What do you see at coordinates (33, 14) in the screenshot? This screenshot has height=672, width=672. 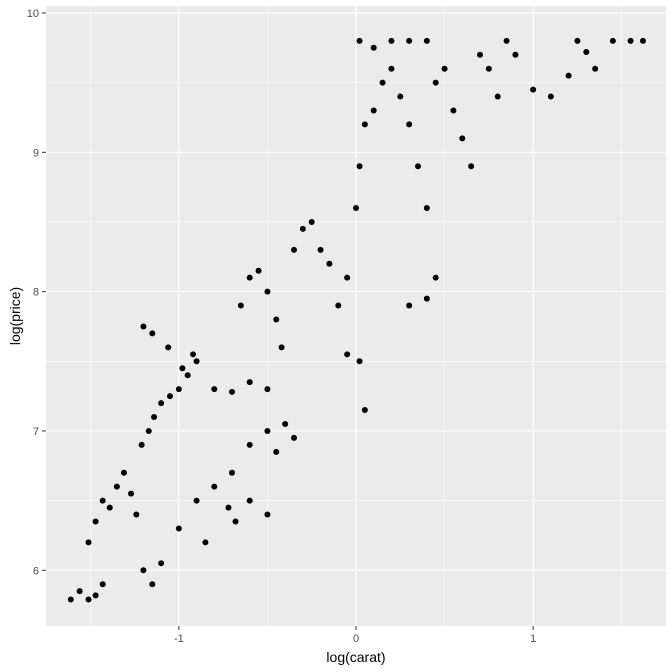 I see `y-tick-label: 10` at bounding box center [33, 14].